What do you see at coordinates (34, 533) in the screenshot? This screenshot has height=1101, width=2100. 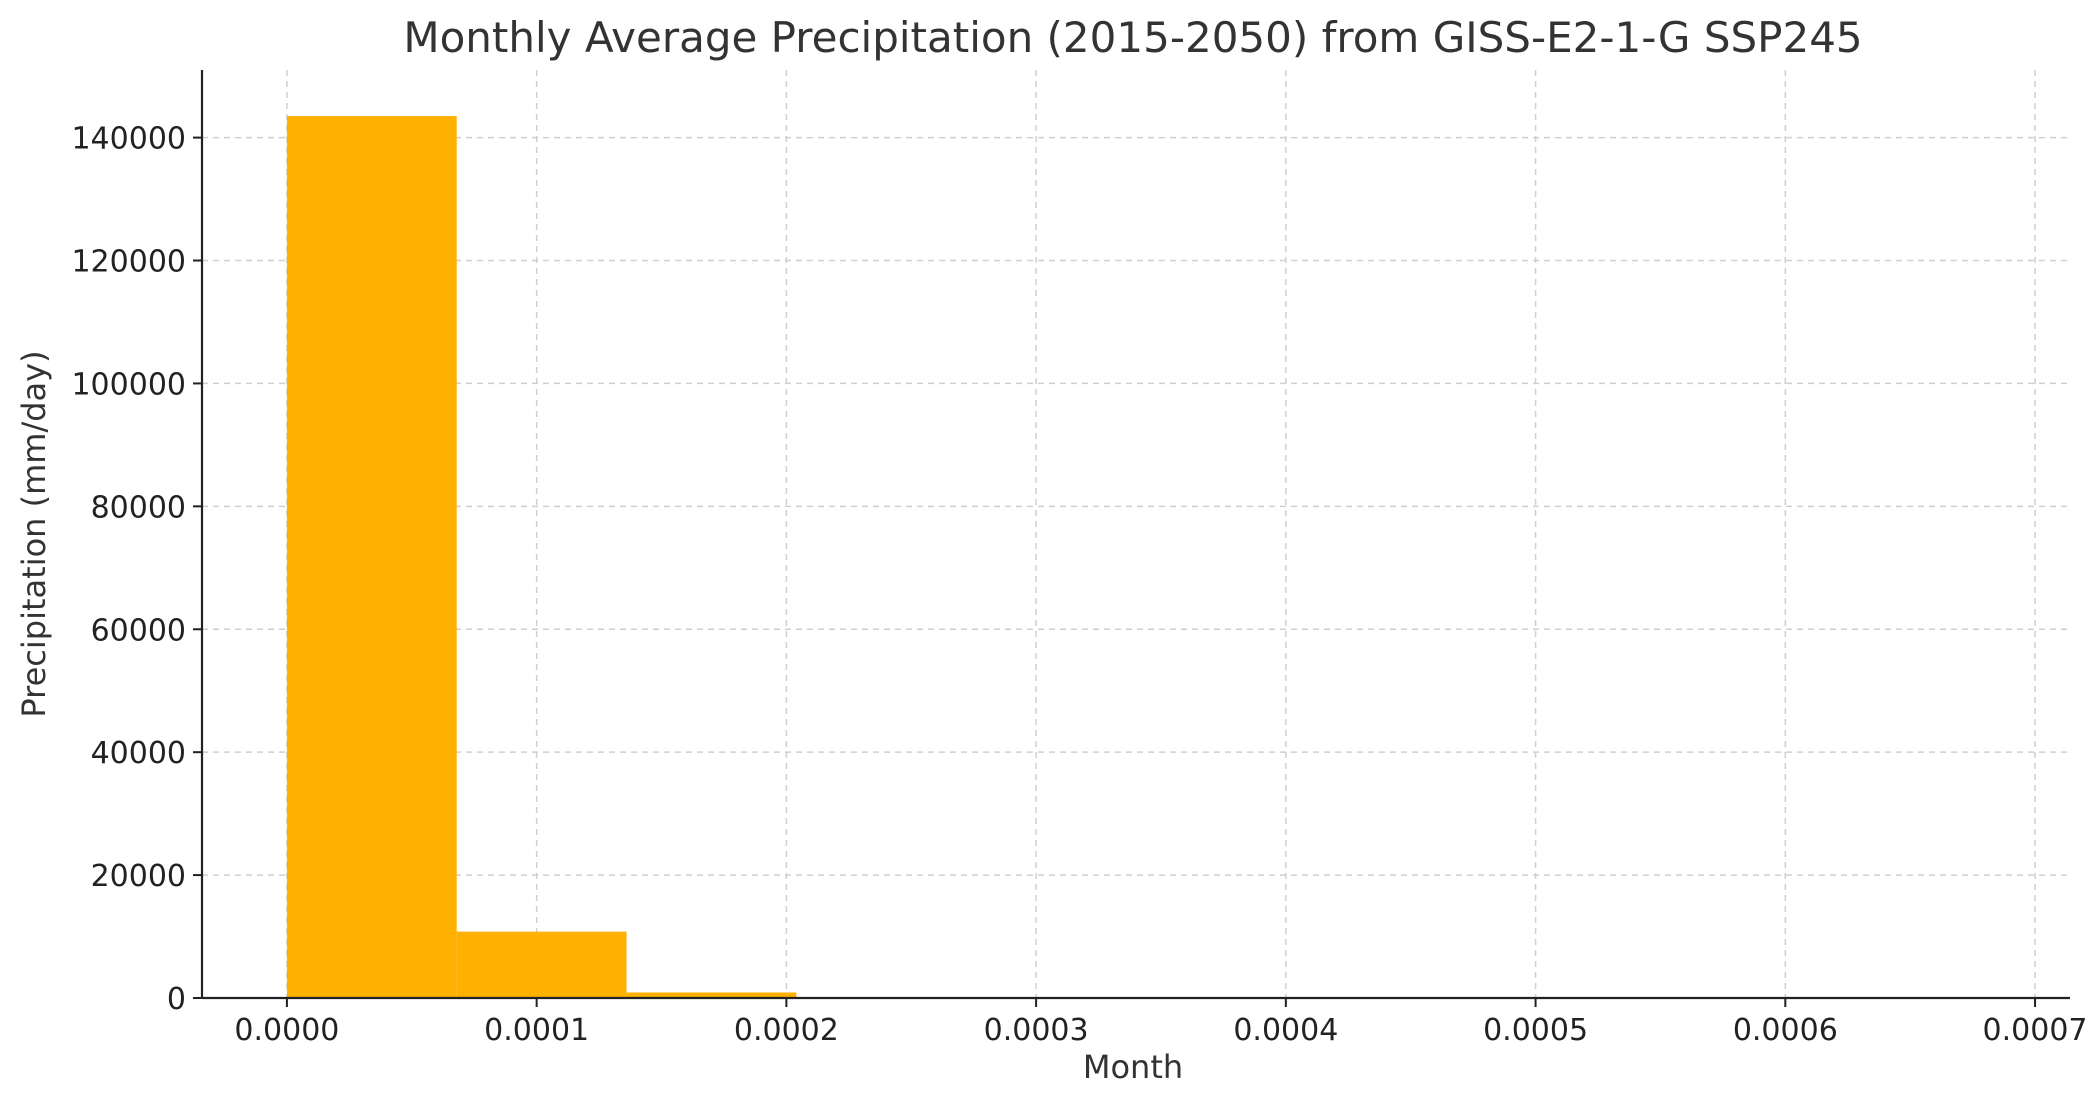 I see `y-axis-label: Precipitation (mm/day)` at bounding box center [34, 533].